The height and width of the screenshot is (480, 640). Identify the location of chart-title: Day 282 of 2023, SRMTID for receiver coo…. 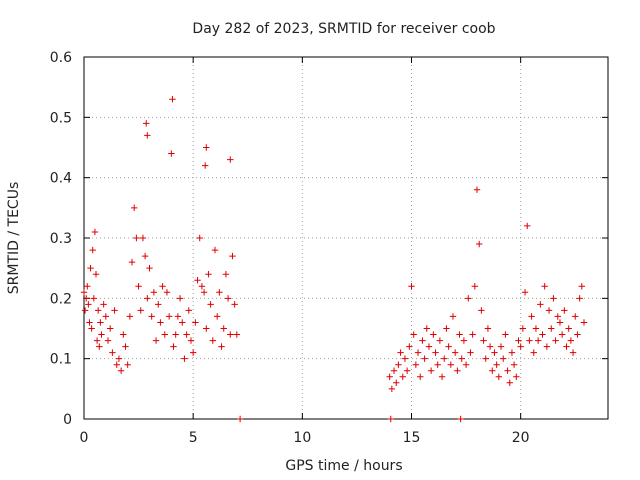
(343, 29).